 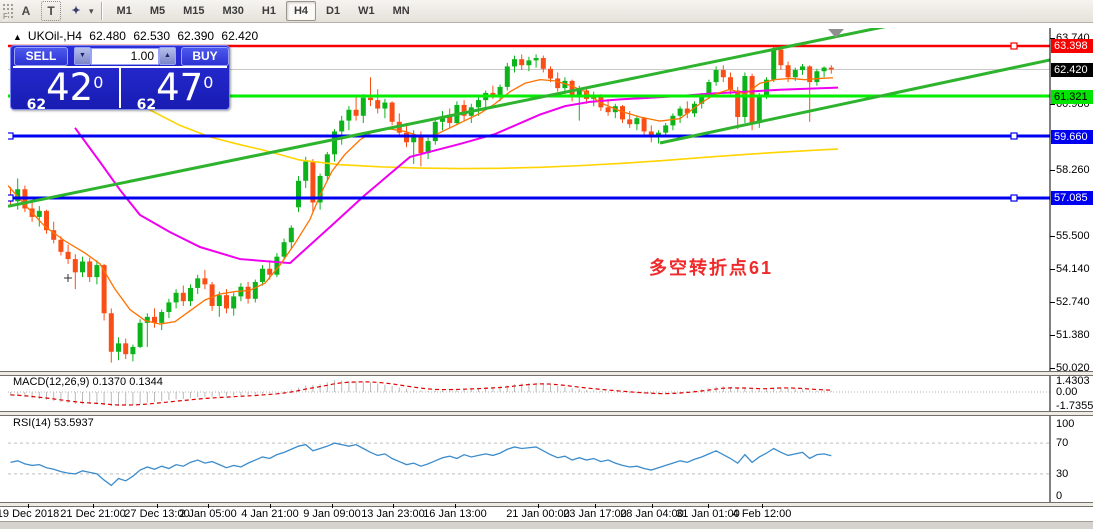 I want to click on price-axis-tick: 55.500, so click(x=1073, y=236).